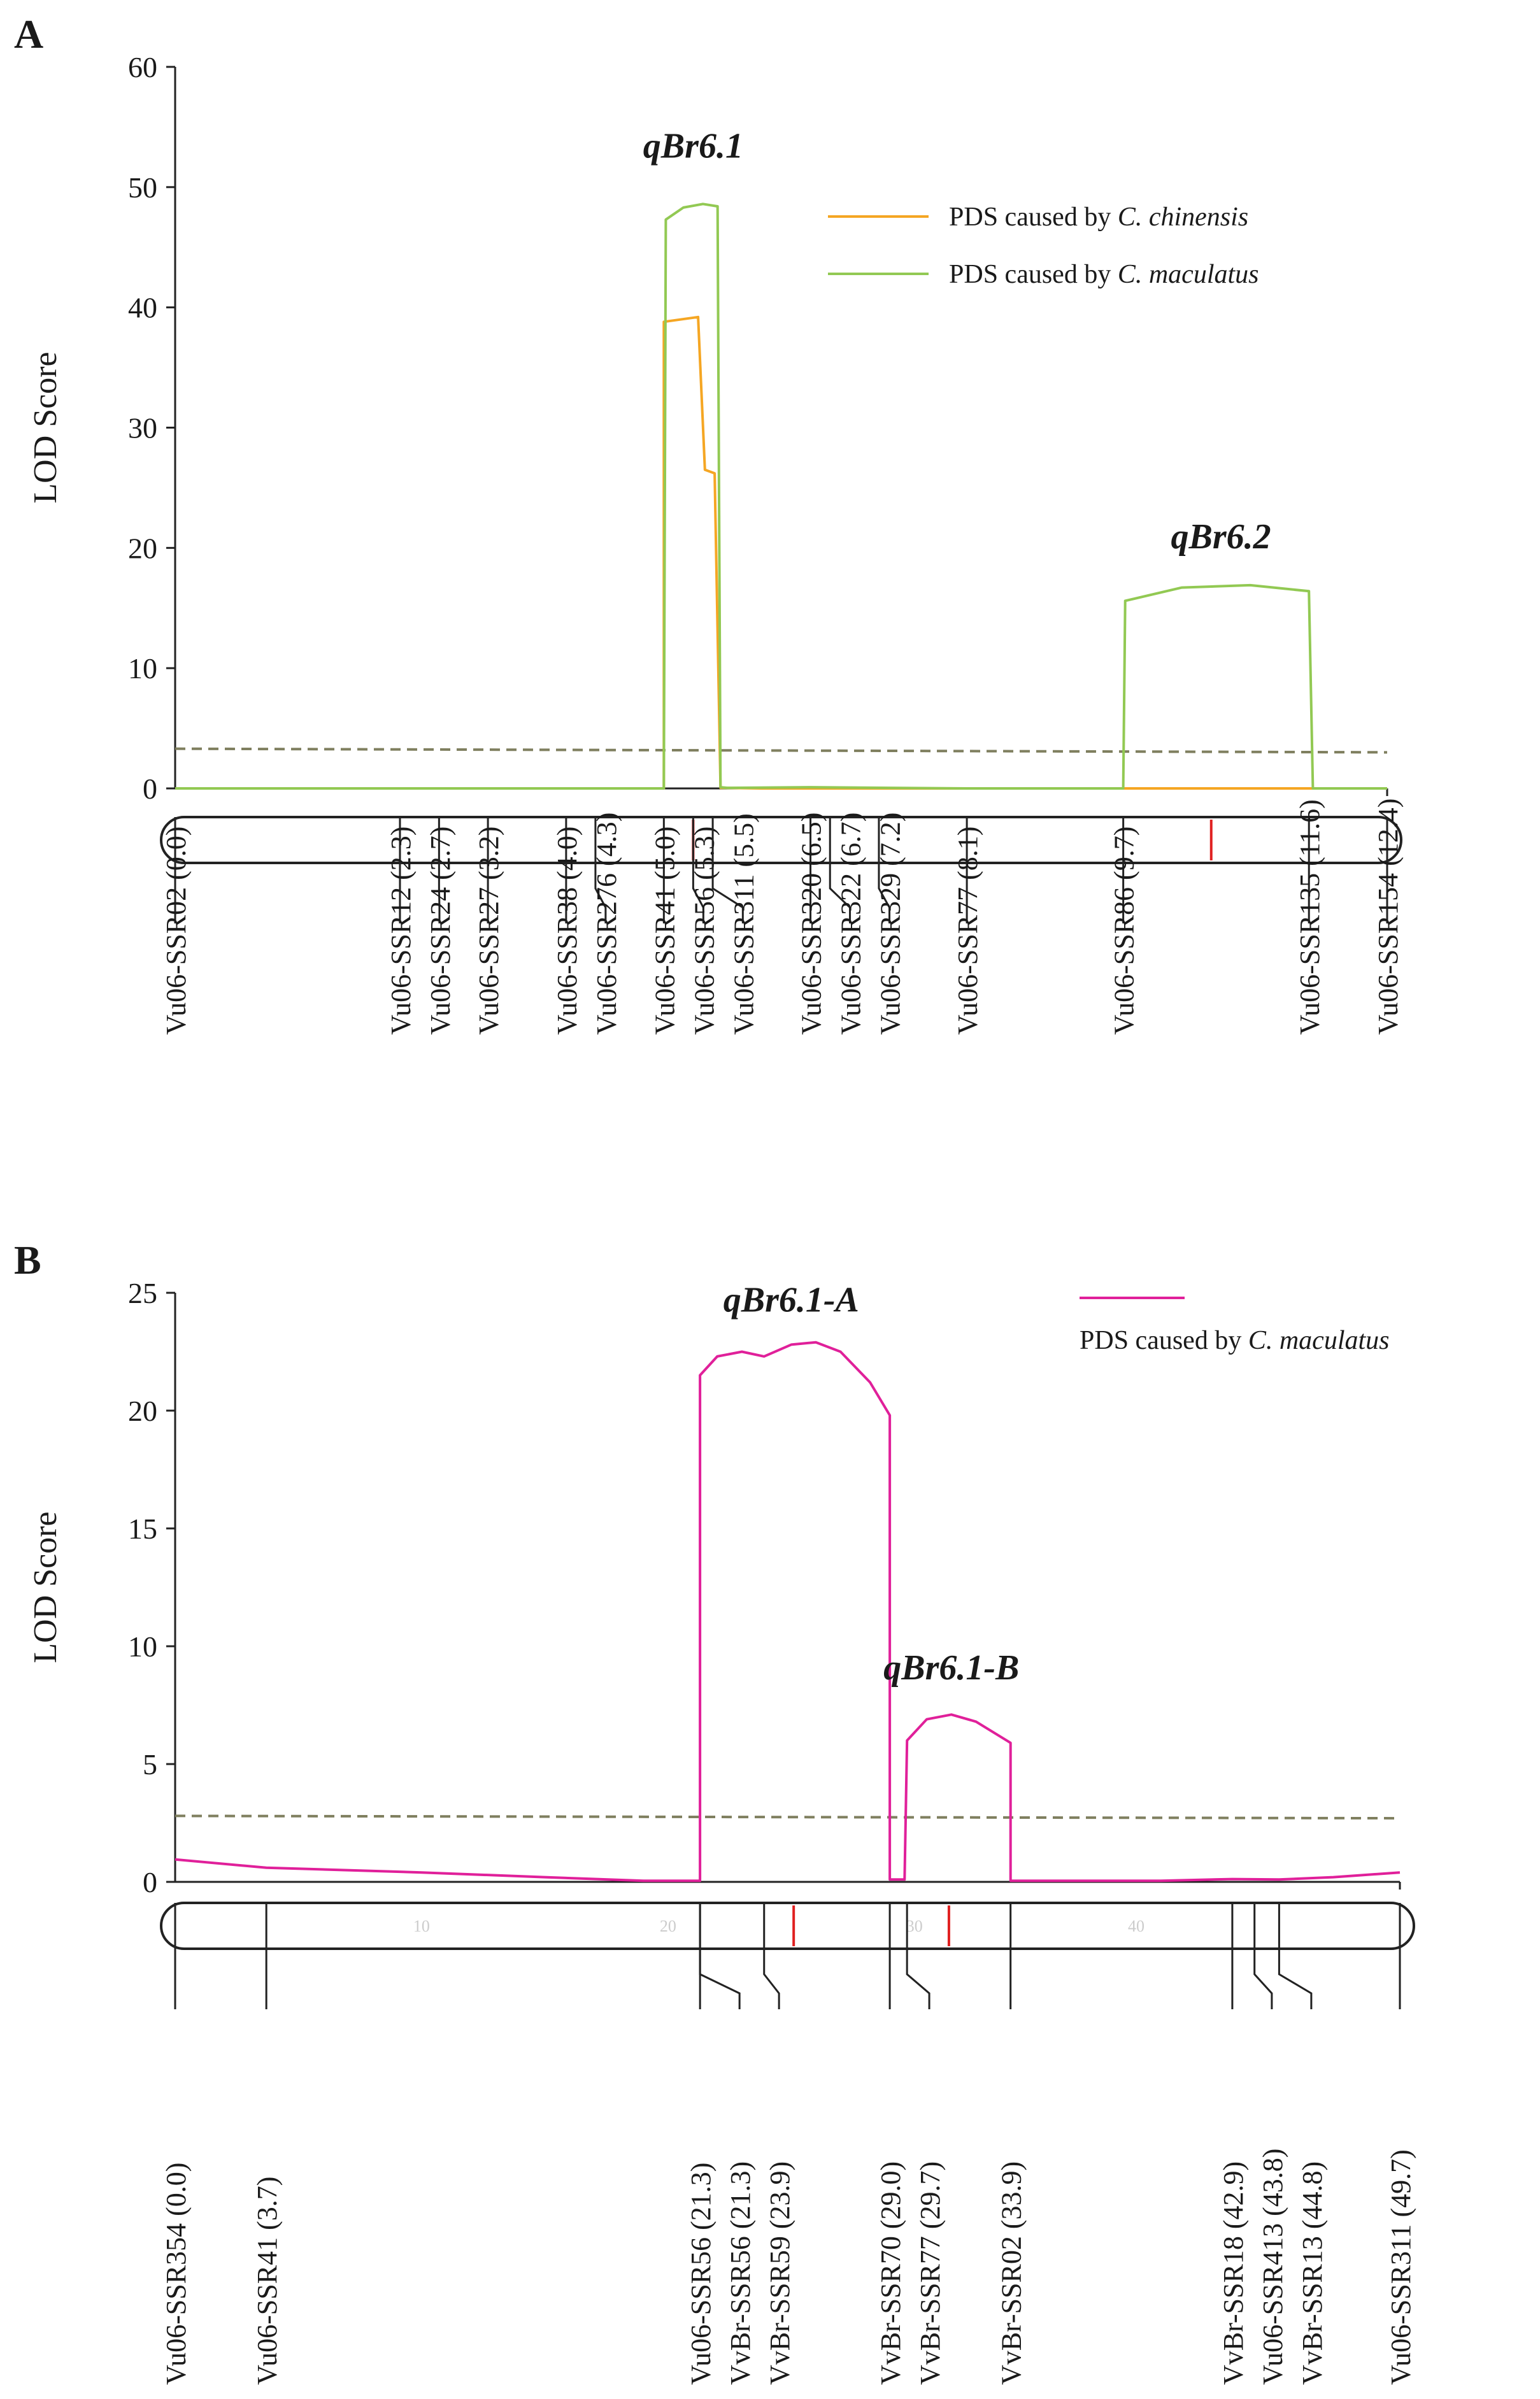  What do you see at coordinates (779, 2273) in the screenshot?
I see `marker-label-b: VvBr-SSR59 (23.9)` at bounding box center [779, 2273].